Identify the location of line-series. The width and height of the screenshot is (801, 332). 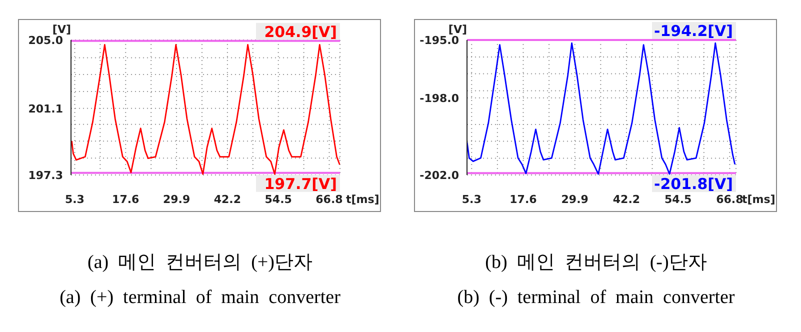
(601, 108).